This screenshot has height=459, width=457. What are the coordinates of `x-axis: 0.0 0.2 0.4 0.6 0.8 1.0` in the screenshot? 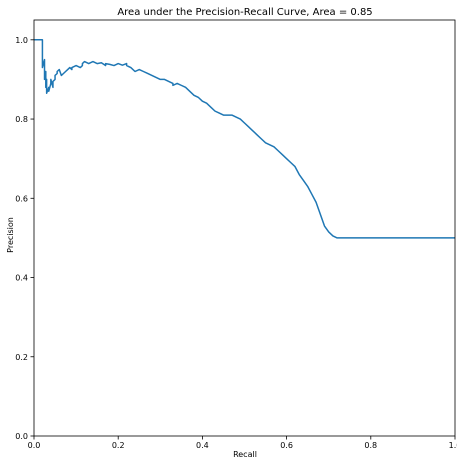 It's located at (242, 443).